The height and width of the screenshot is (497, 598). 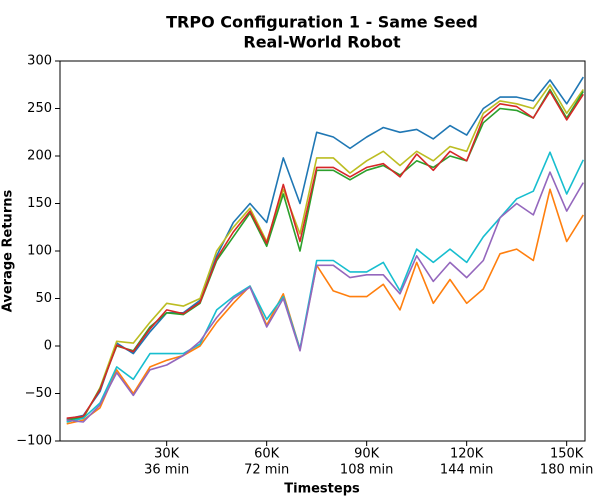 I want to click on chart-title: TRPO Configuration 1 - Same Seed, so click(x=322, y=22).